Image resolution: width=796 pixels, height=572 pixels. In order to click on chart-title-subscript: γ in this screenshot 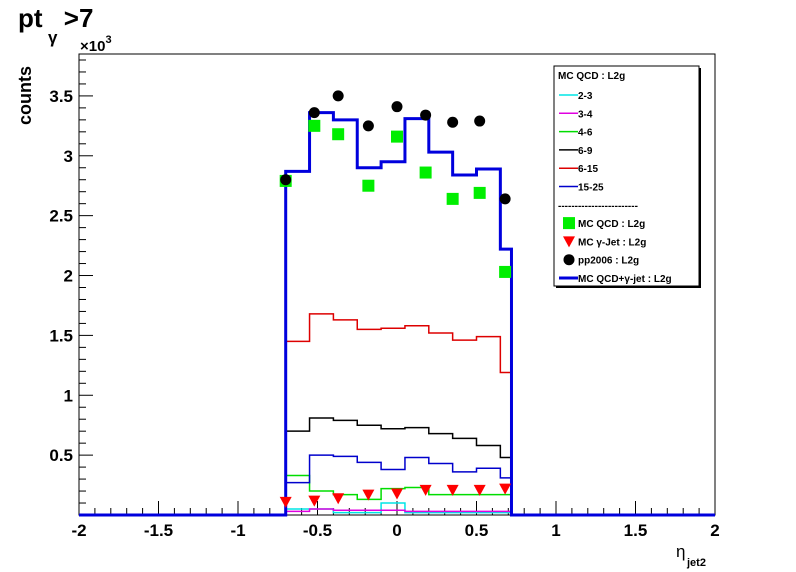, I will do `click(53, 37)`.